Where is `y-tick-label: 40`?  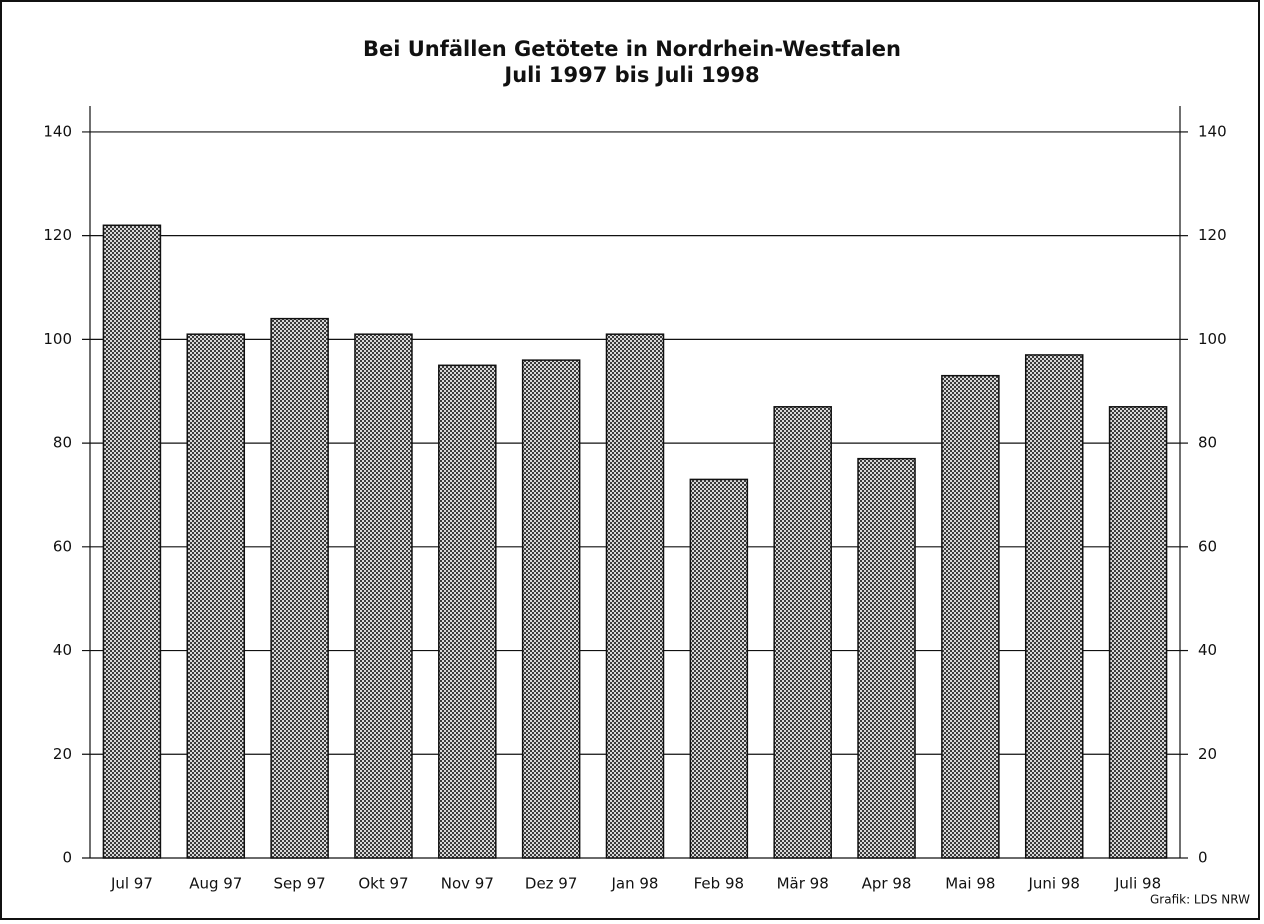
y-tick-label: 40 is located at coordinates (62, 650).